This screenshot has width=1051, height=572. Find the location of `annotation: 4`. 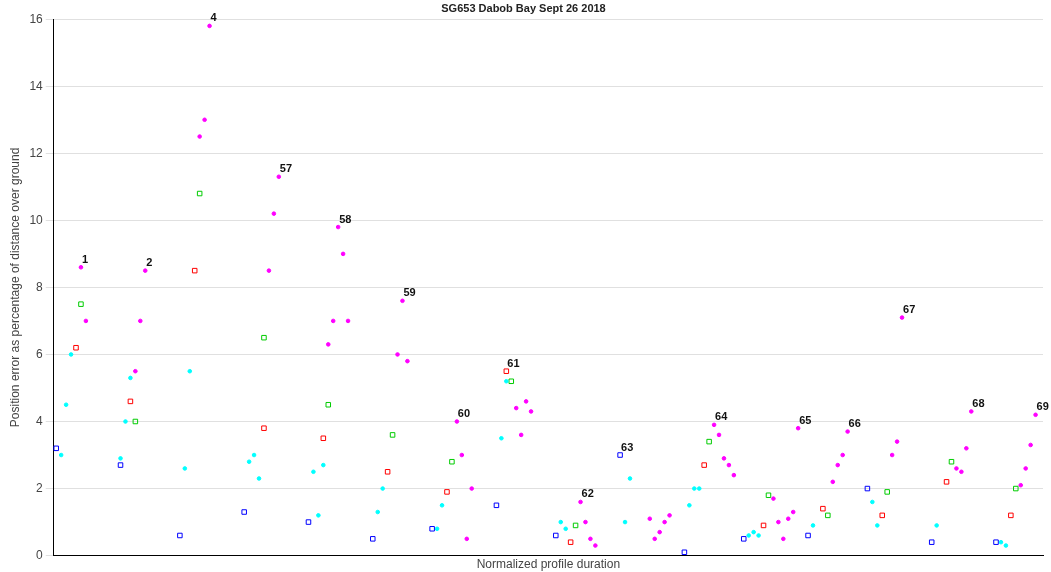

annotation: 4 is located at coordinates (214, 17).